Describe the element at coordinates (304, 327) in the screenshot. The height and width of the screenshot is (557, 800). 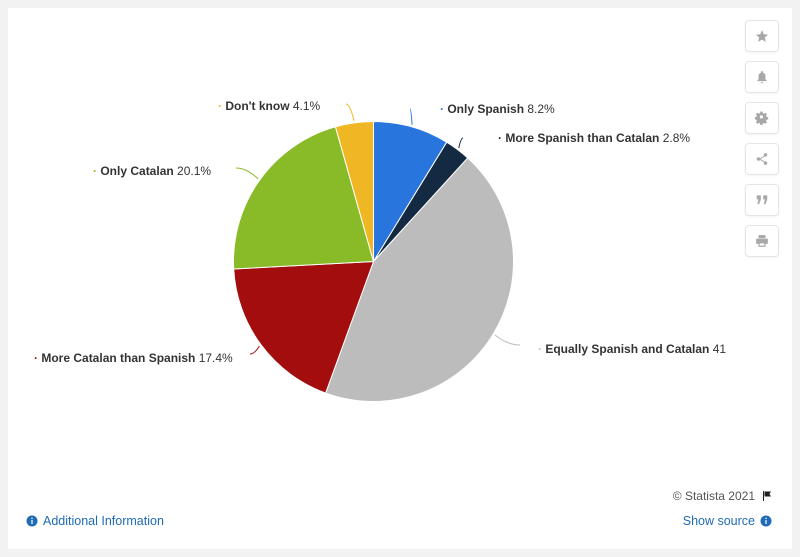
I see `pie-slice-more-catalan-than-spanish` at that location.